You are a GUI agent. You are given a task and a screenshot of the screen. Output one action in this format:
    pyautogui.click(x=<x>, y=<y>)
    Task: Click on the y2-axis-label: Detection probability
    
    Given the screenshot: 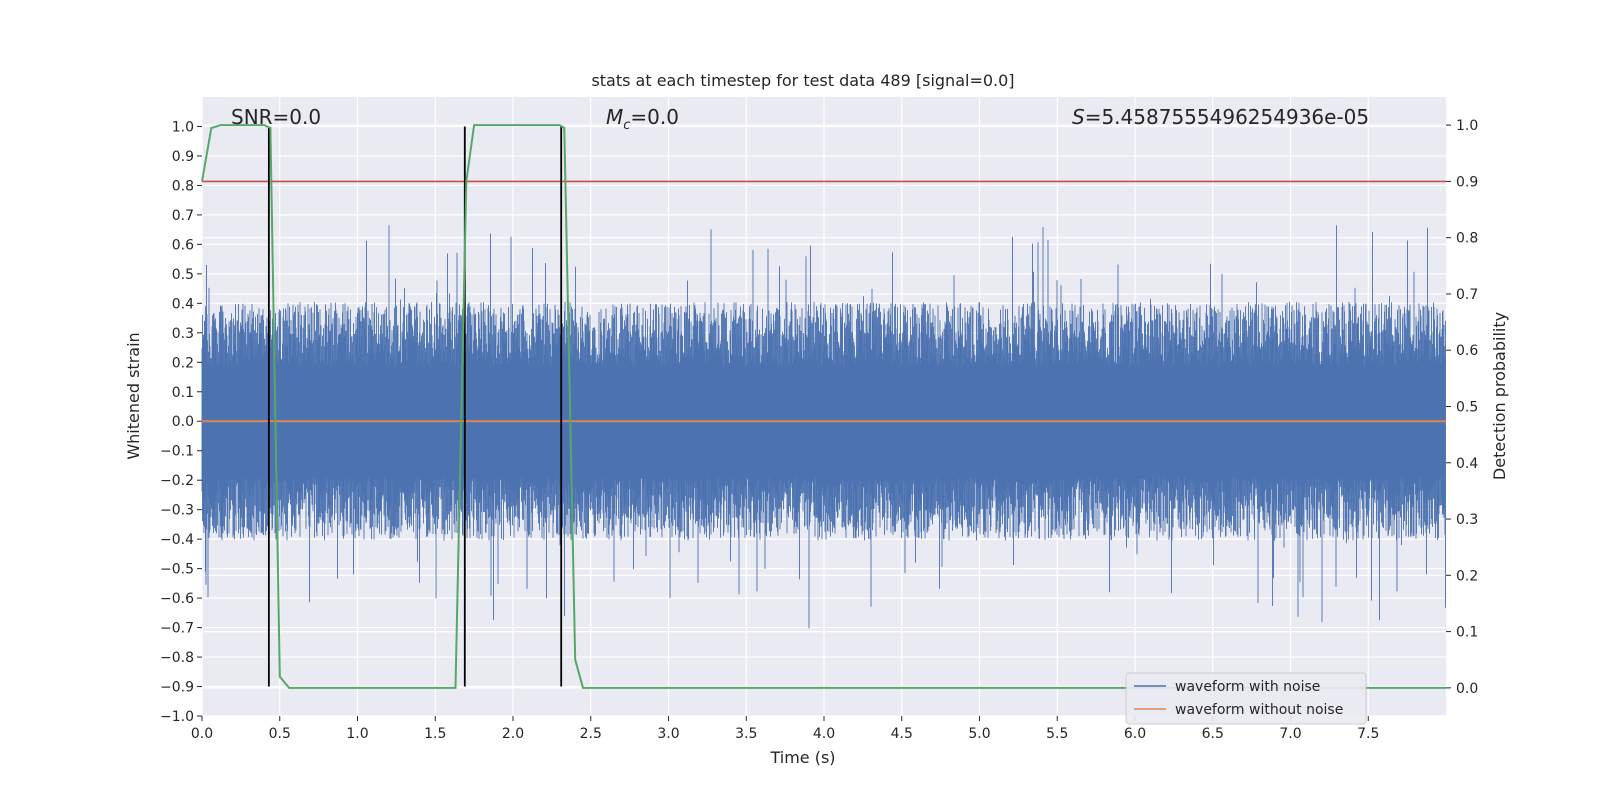 What is the action you would take?
    pyautogui.click(x=1499, y=396)
    